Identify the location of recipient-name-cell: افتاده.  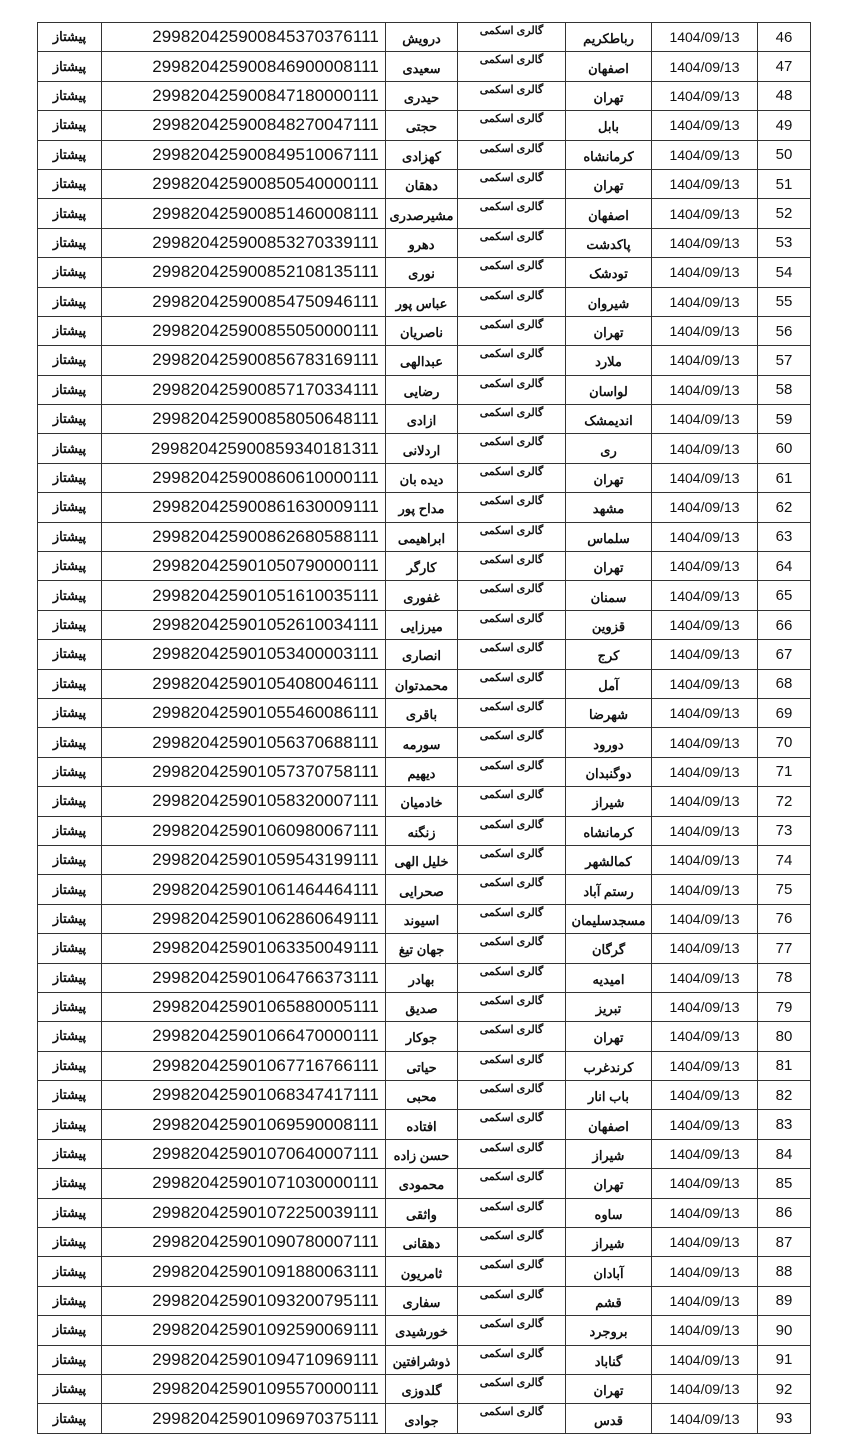
(421, 1124).